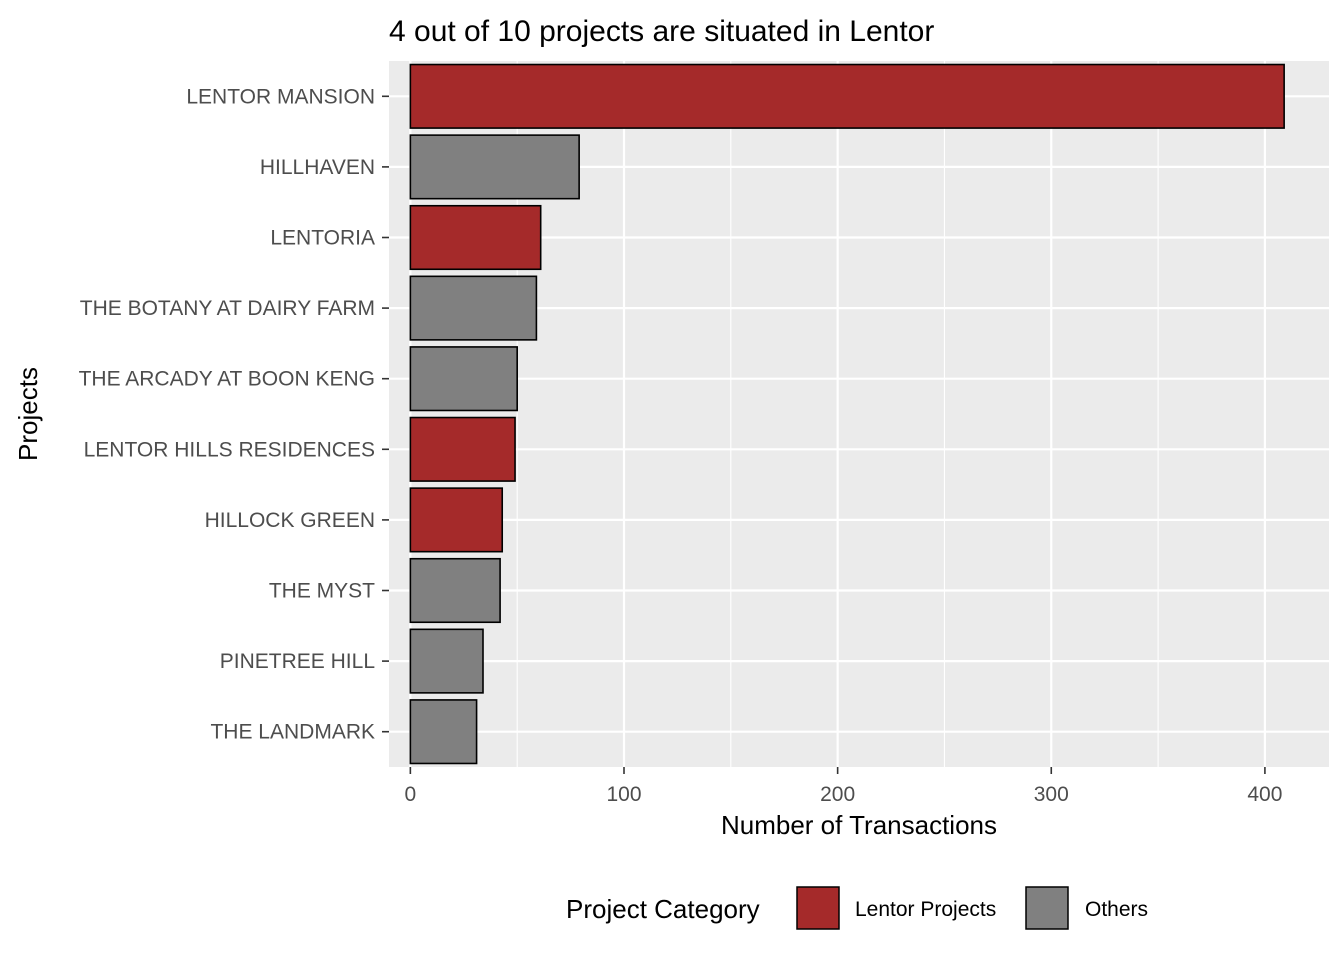 The width and height of the screenshot is (1344, 960). I want to click on y-axis-title: Projects, so click(28, 414).